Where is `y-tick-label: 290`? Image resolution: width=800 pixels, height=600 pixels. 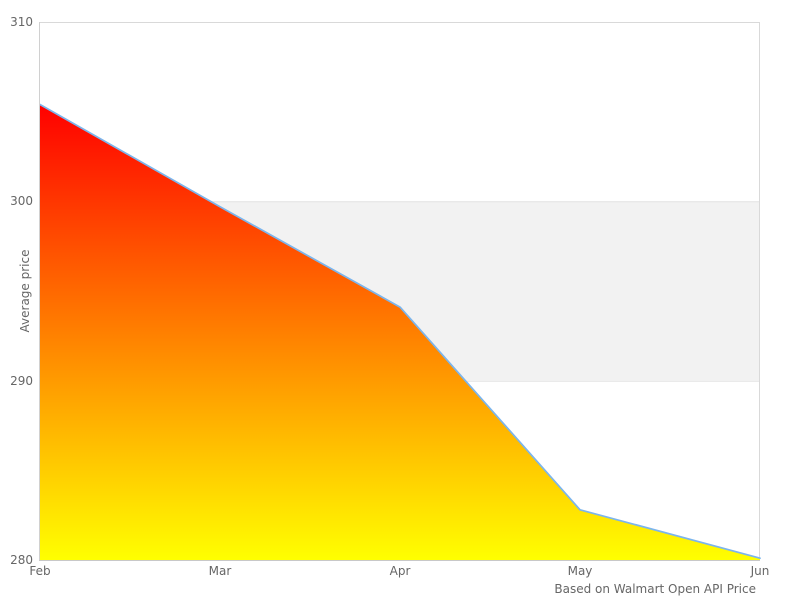
y-tick-label: 290 is located at coordinates (21, 380).